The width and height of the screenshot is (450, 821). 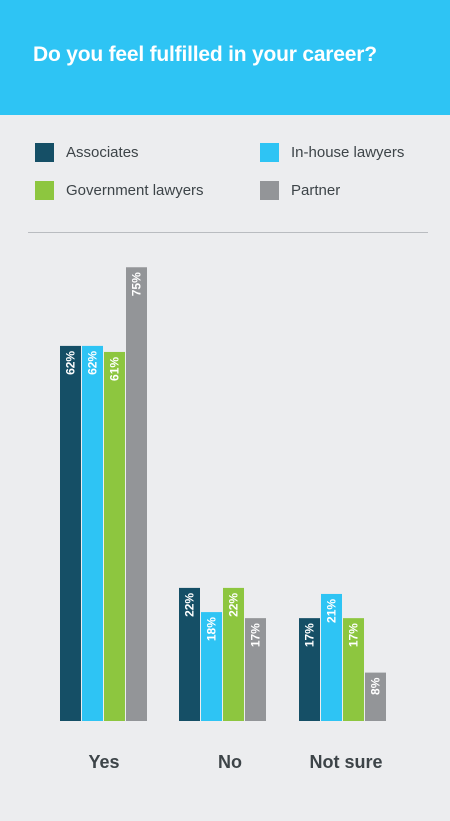 I want to click on bar-no-government-lawyers, so click(x=233, y=654).